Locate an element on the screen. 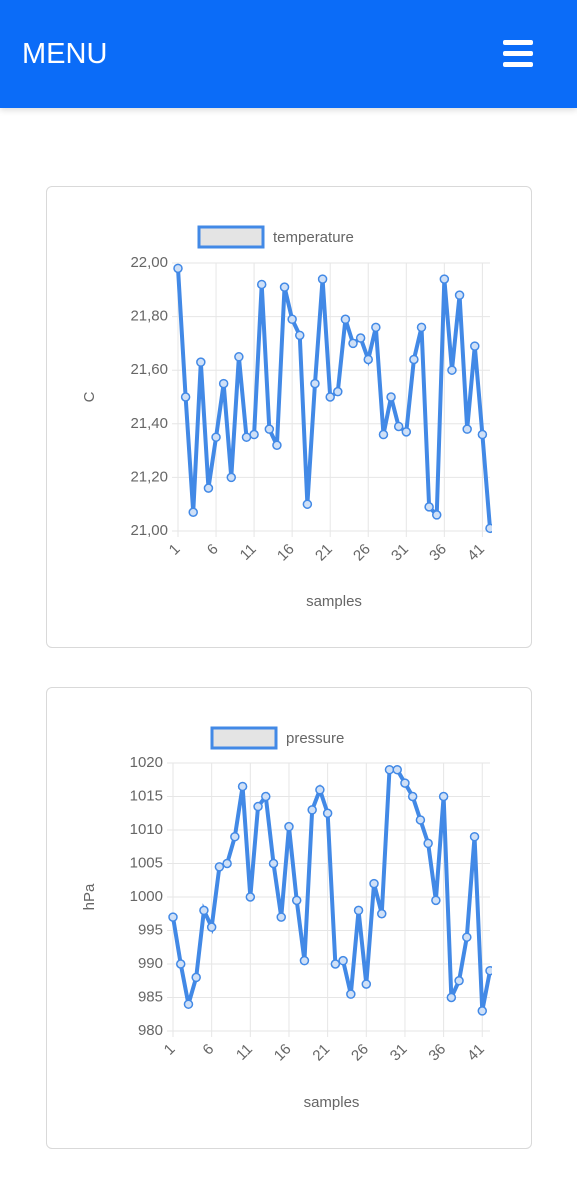 This screenshot has height=1182, width=577. legend-label: temperature is located at coordinates (313, 237).